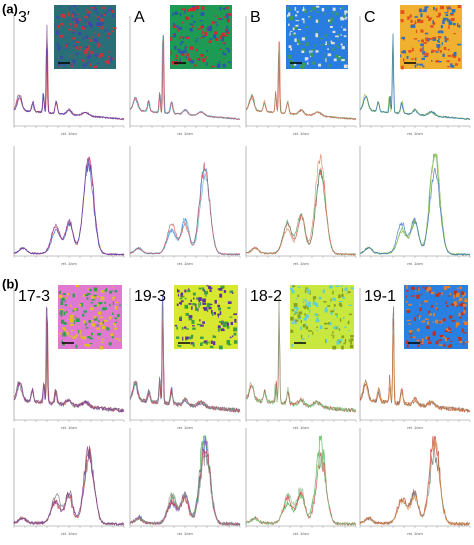  I want to click on inset-image, so click(322, 317).